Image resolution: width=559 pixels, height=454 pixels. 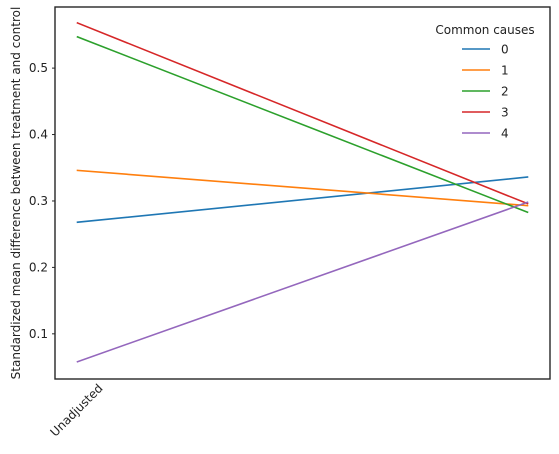 What do you see at coordinates (484, 30) in the screenshot?
I see `legend-title: Common causes` at bounding box center [484, 30].